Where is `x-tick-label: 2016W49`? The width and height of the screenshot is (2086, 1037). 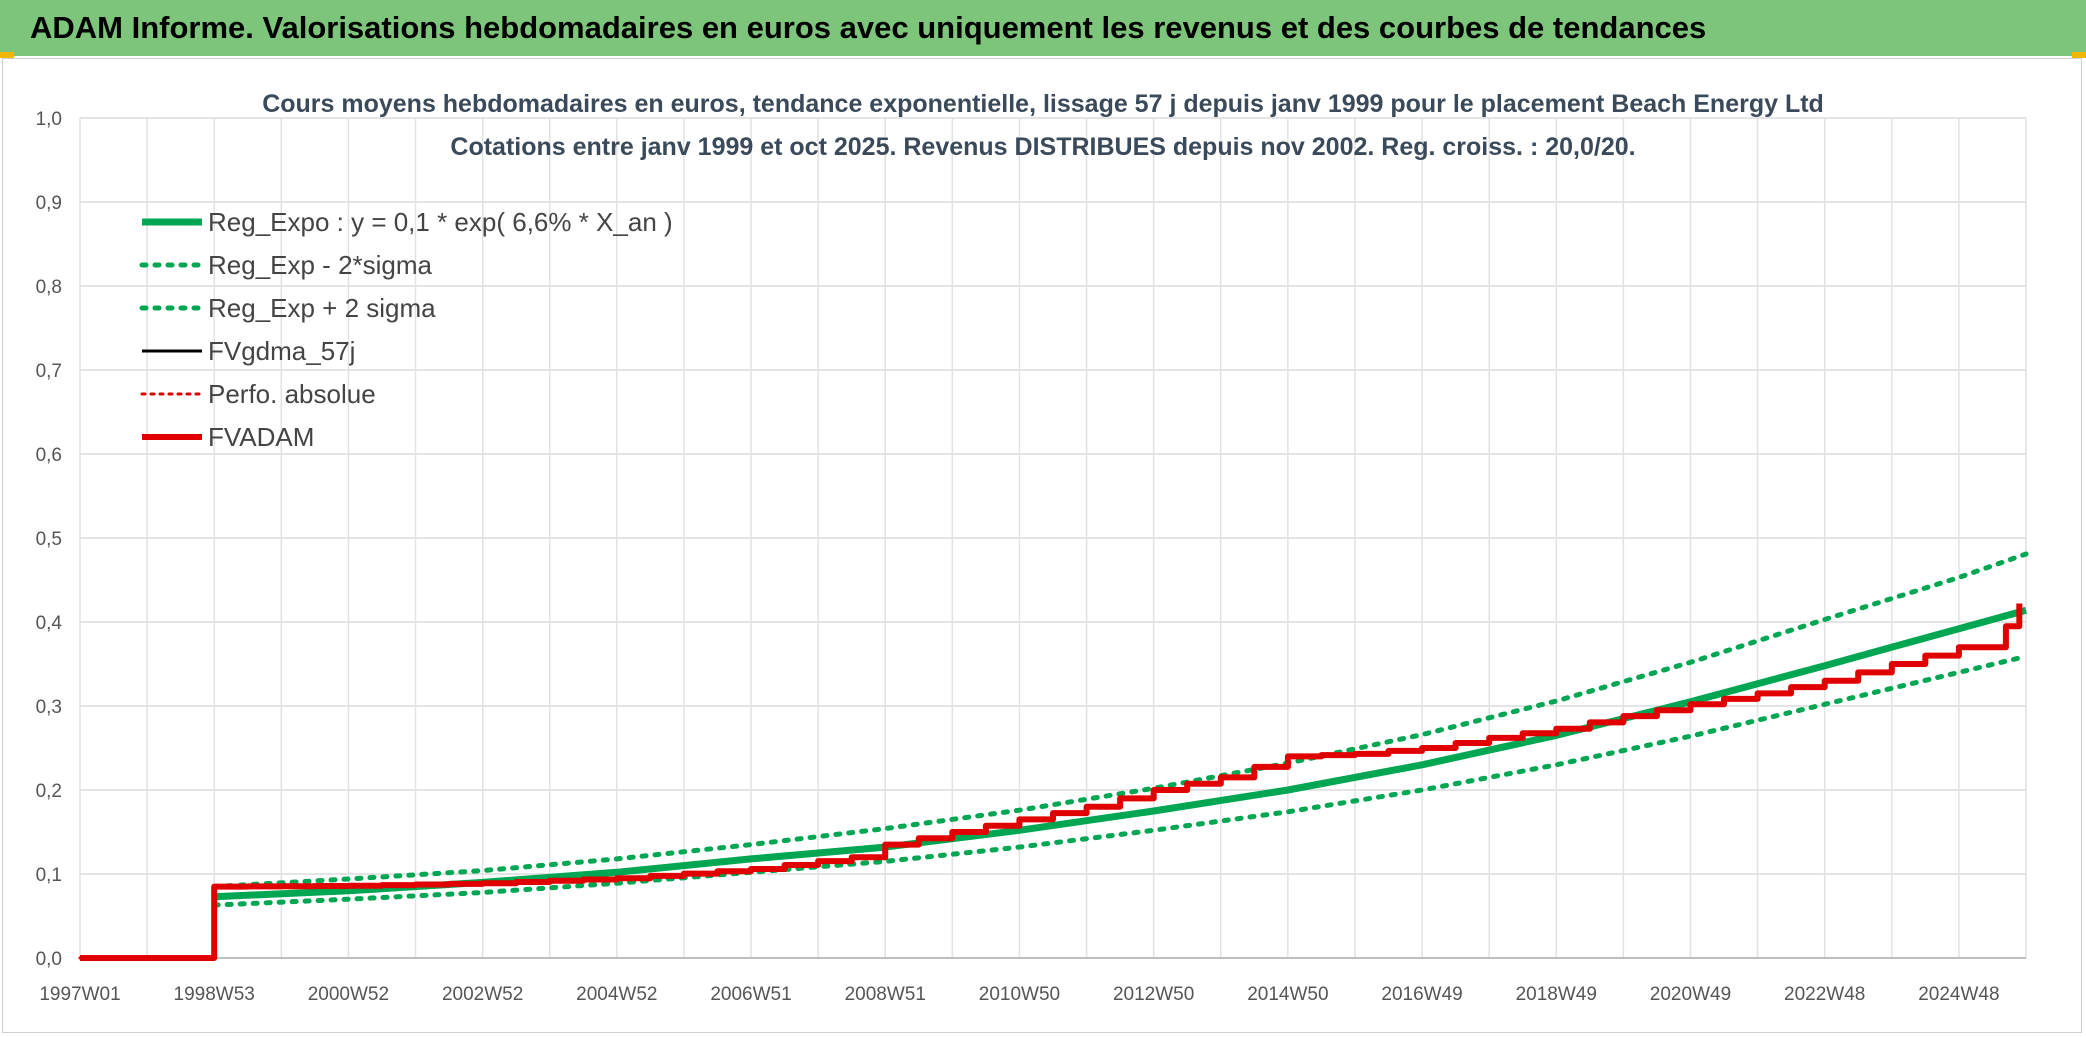
x-tick-label: 2016W49 is located at coordinates (1421, 994).